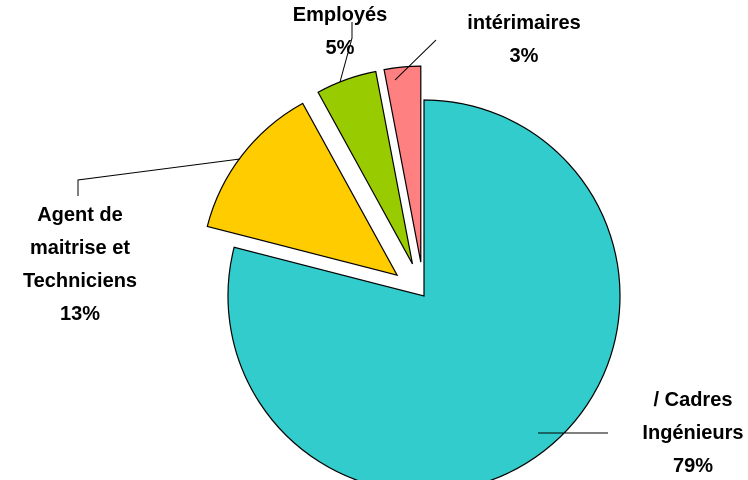 This screenshot has width=748, height=480. I want to click on leader-line-interimaires, so click(415, 60).